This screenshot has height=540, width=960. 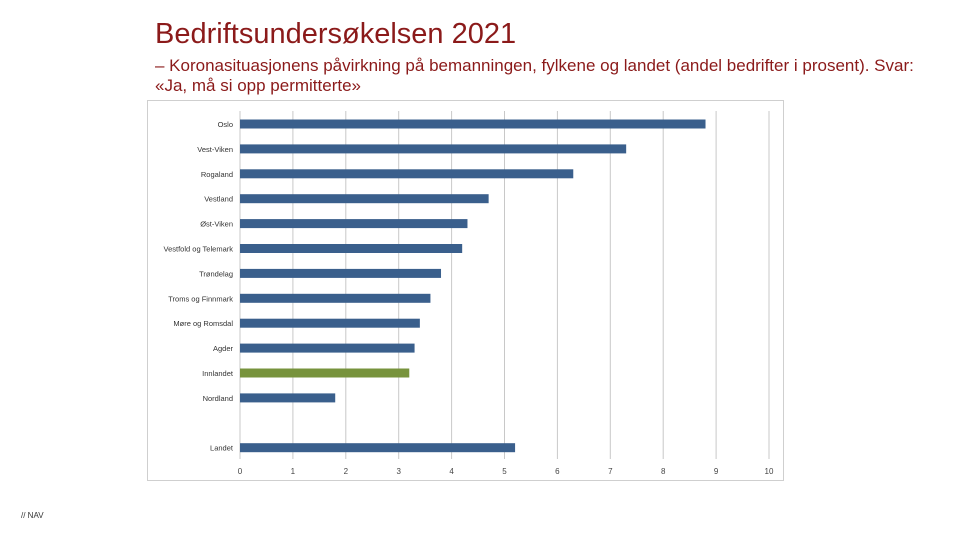 I want to click on category-label: Agder, so click(x=223, y=348).